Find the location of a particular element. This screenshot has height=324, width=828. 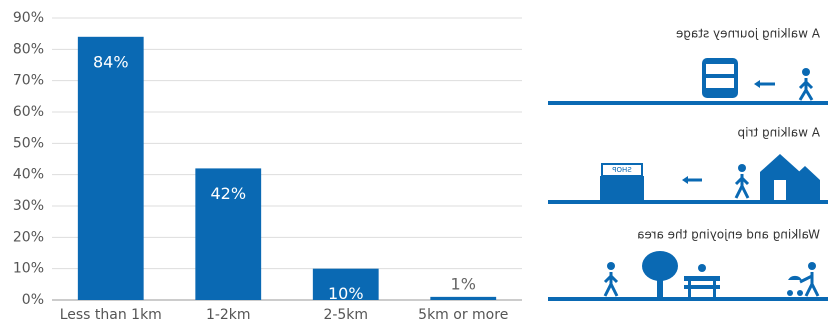

tree-trunk is located at coordinates (660, 284).